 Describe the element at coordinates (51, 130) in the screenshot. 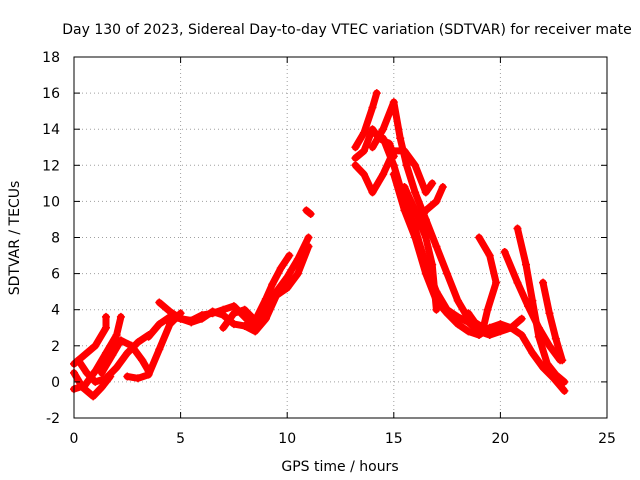

I see `y-tick-label: 14` at that location.